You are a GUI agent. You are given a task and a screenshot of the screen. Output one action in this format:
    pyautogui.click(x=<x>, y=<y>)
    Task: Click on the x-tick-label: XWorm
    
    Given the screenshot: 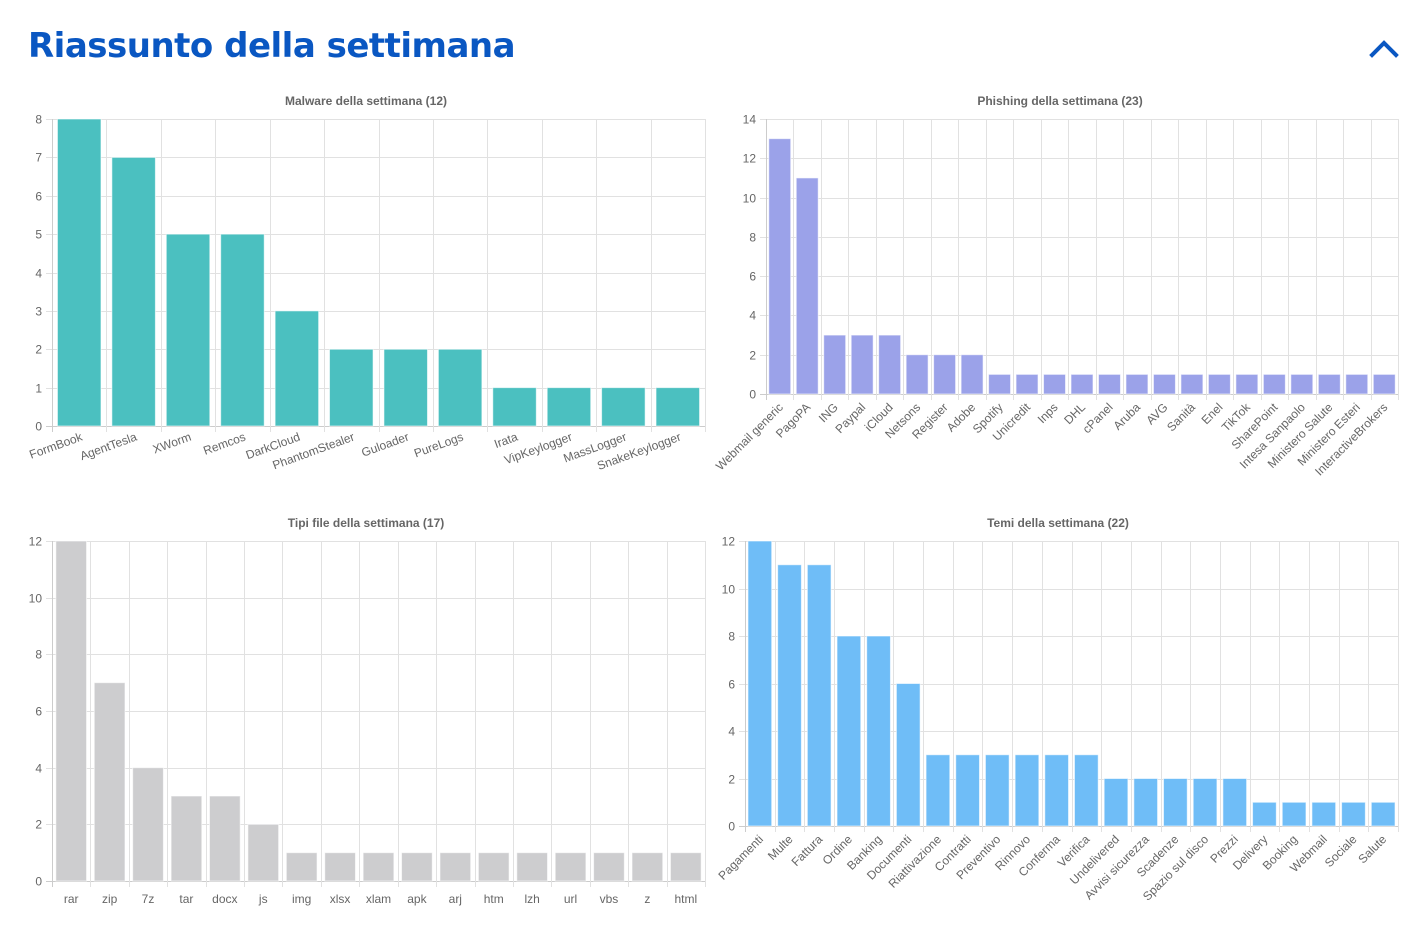 What is the action you would take?
    pyautogui.click(x=172, y=443)
    